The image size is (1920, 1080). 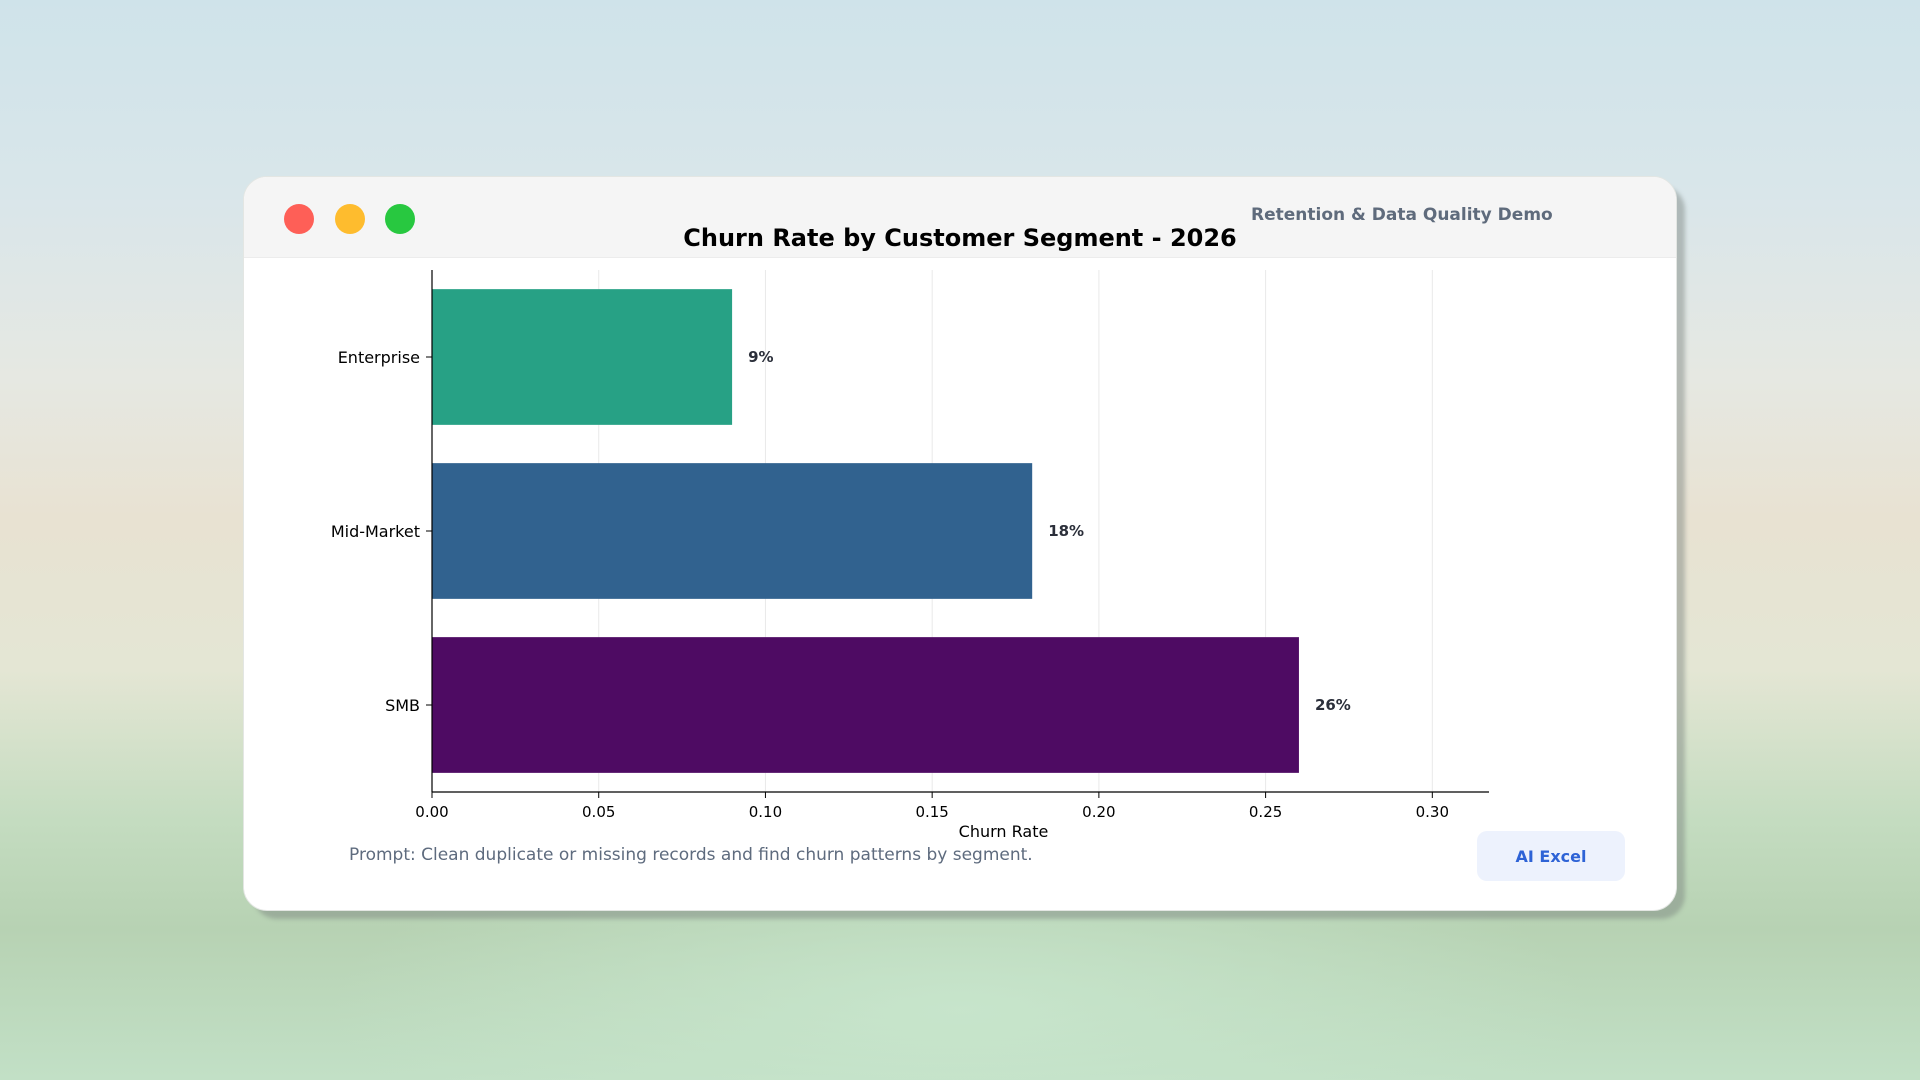 I want to click on chart-title: Churn Rate by Customer Segment - 2026, so click(x=960, y=238).